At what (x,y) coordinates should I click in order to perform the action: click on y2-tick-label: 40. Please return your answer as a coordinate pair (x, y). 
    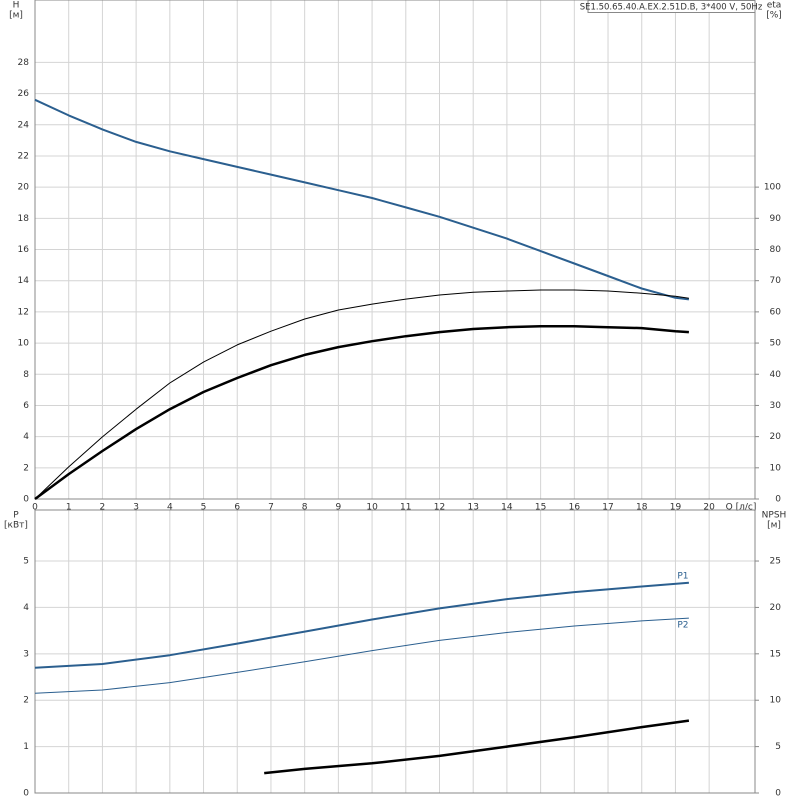
    Looking at the image, I should click on (776, 375).